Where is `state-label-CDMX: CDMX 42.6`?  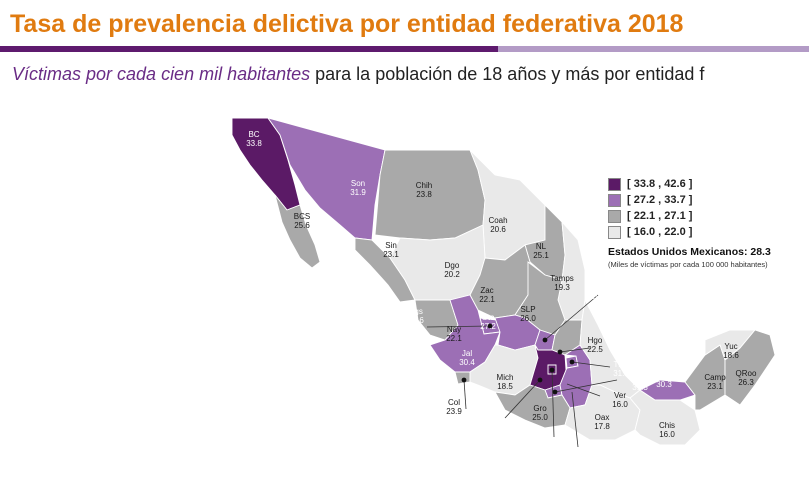 state-label-CDMX: CDMX 42.6 is located at coordinates (554, 449).